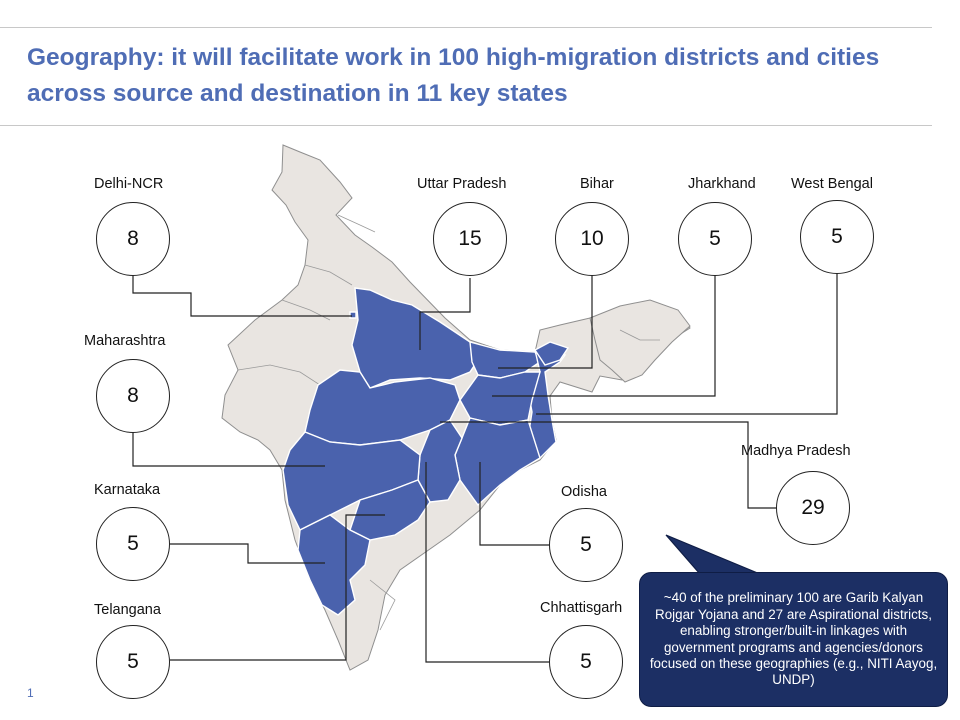 This screenshot has width=960, height=720. Describe the element at coordinates (228, 450) in the screenshot. I see `connector-maharashtra` at that location.